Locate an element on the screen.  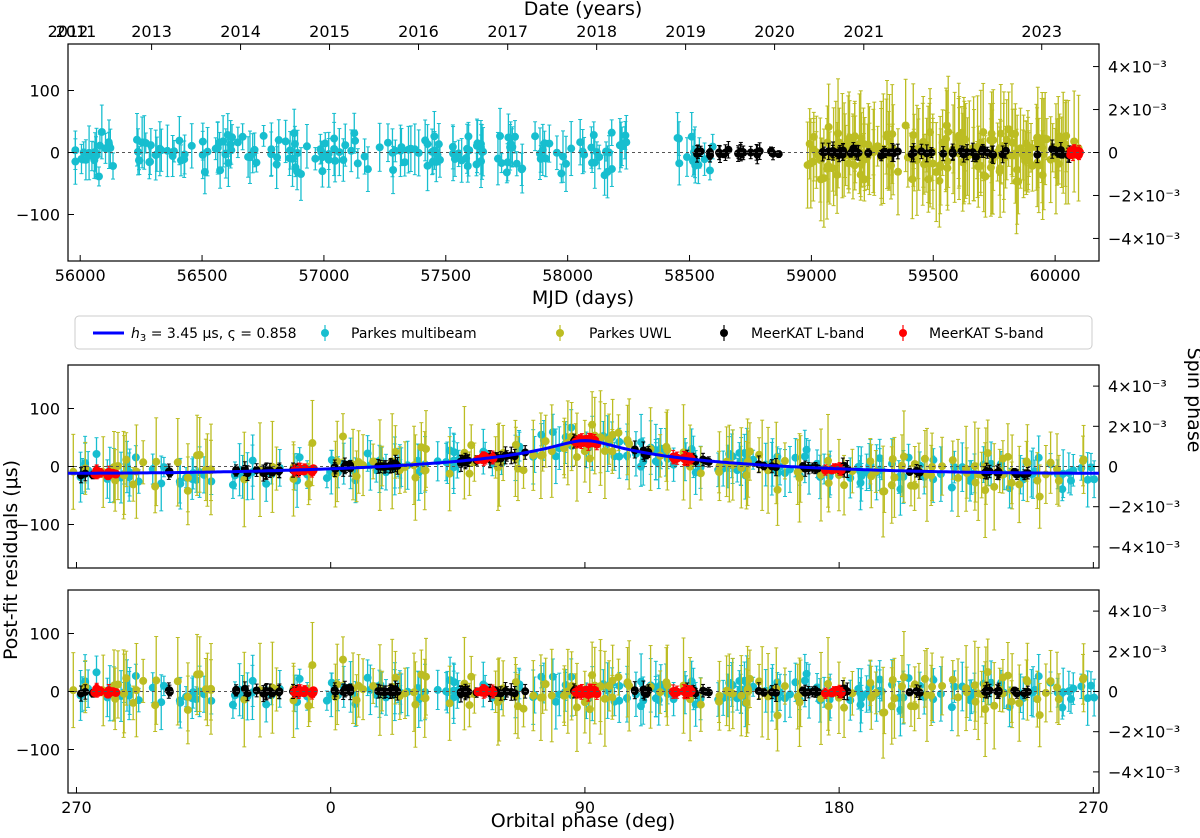
x-tick-label: 56500 is located at coordinates (202, 275).